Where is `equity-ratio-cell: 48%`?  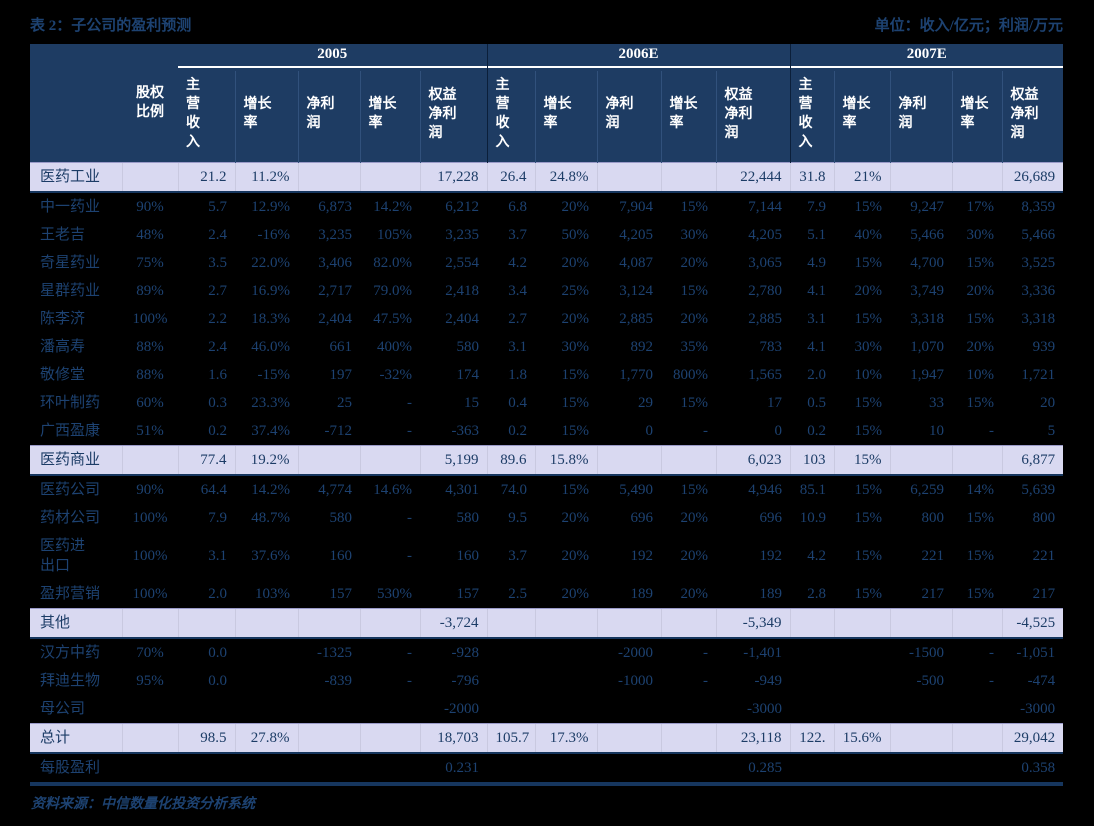
equity-ratio-cell: 48% is located at coordinates (150, 234).